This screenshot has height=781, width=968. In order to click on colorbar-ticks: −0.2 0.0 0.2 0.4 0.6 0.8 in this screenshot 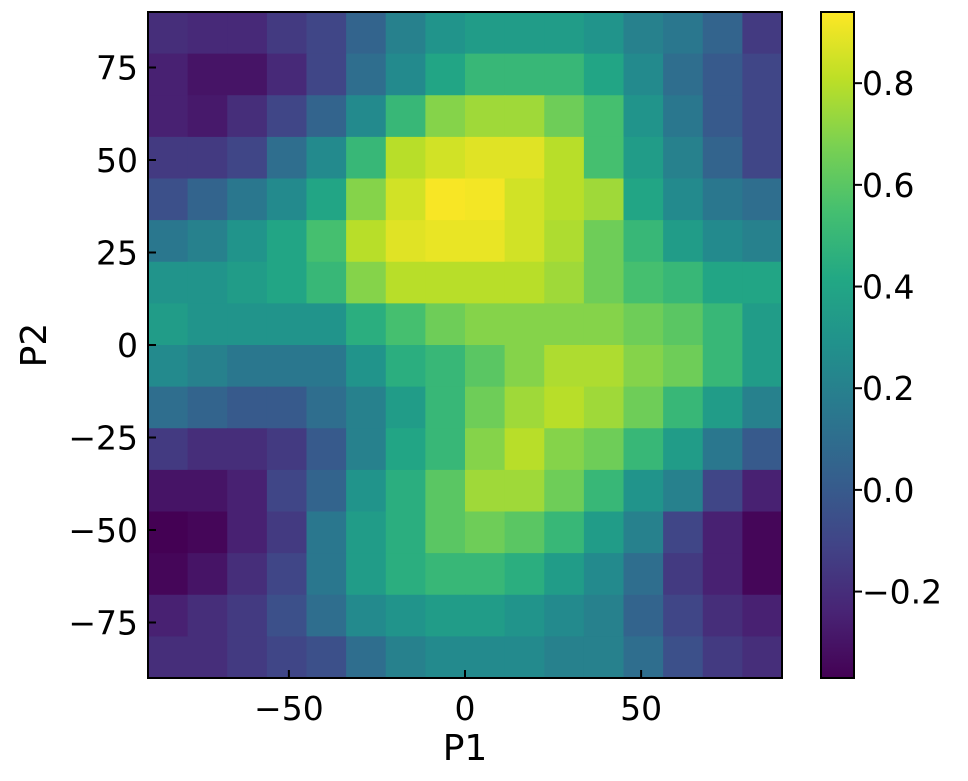, I will do `click(898, 338)`.